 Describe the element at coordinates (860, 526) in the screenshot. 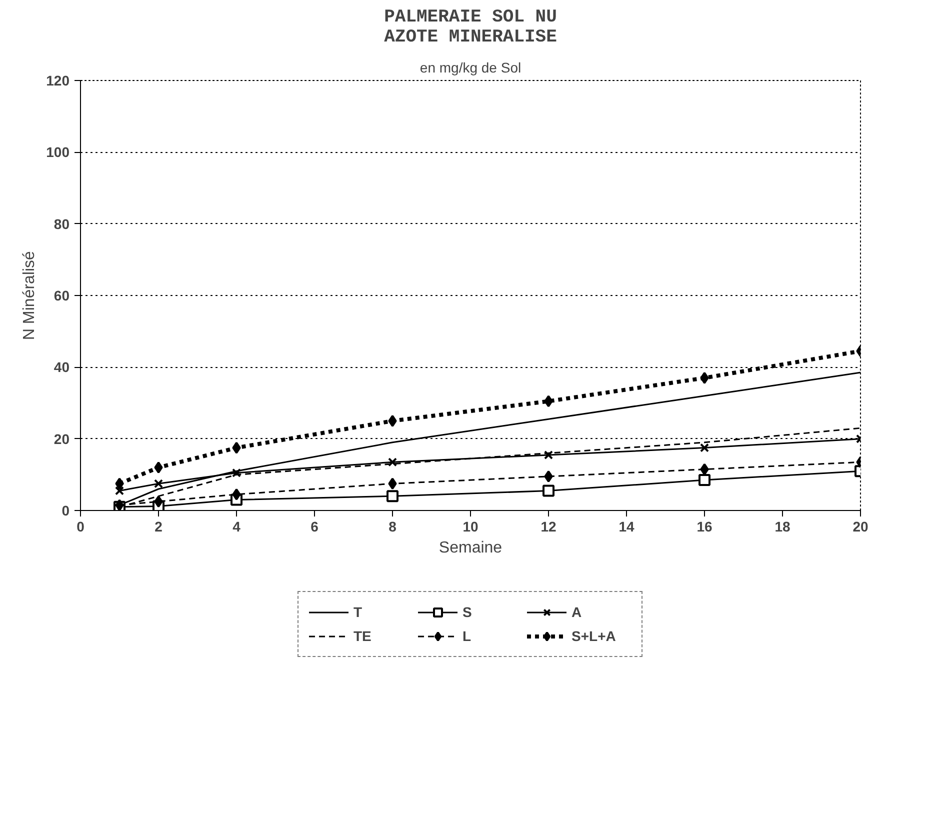

I see `x-tick-label: 20` at that location.